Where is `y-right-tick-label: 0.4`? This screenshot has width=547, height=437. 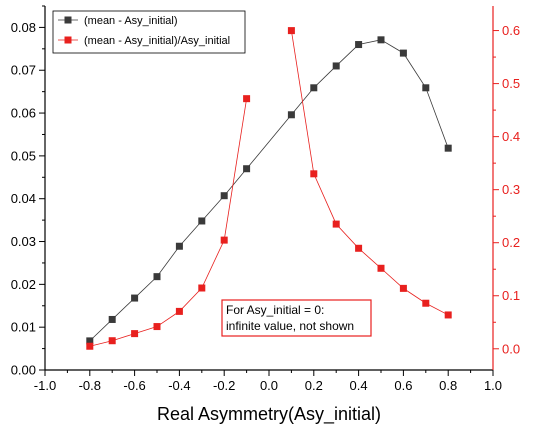
y-right-tick-label: 0.4 is located at coordinates (511, 136).